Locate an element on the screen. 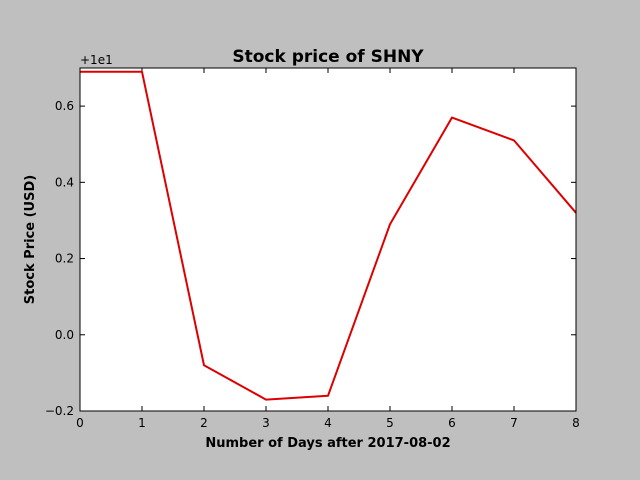 This screenshot has height=480, width=640. x-tick-label: 1 is located at coordinates (142, 423).